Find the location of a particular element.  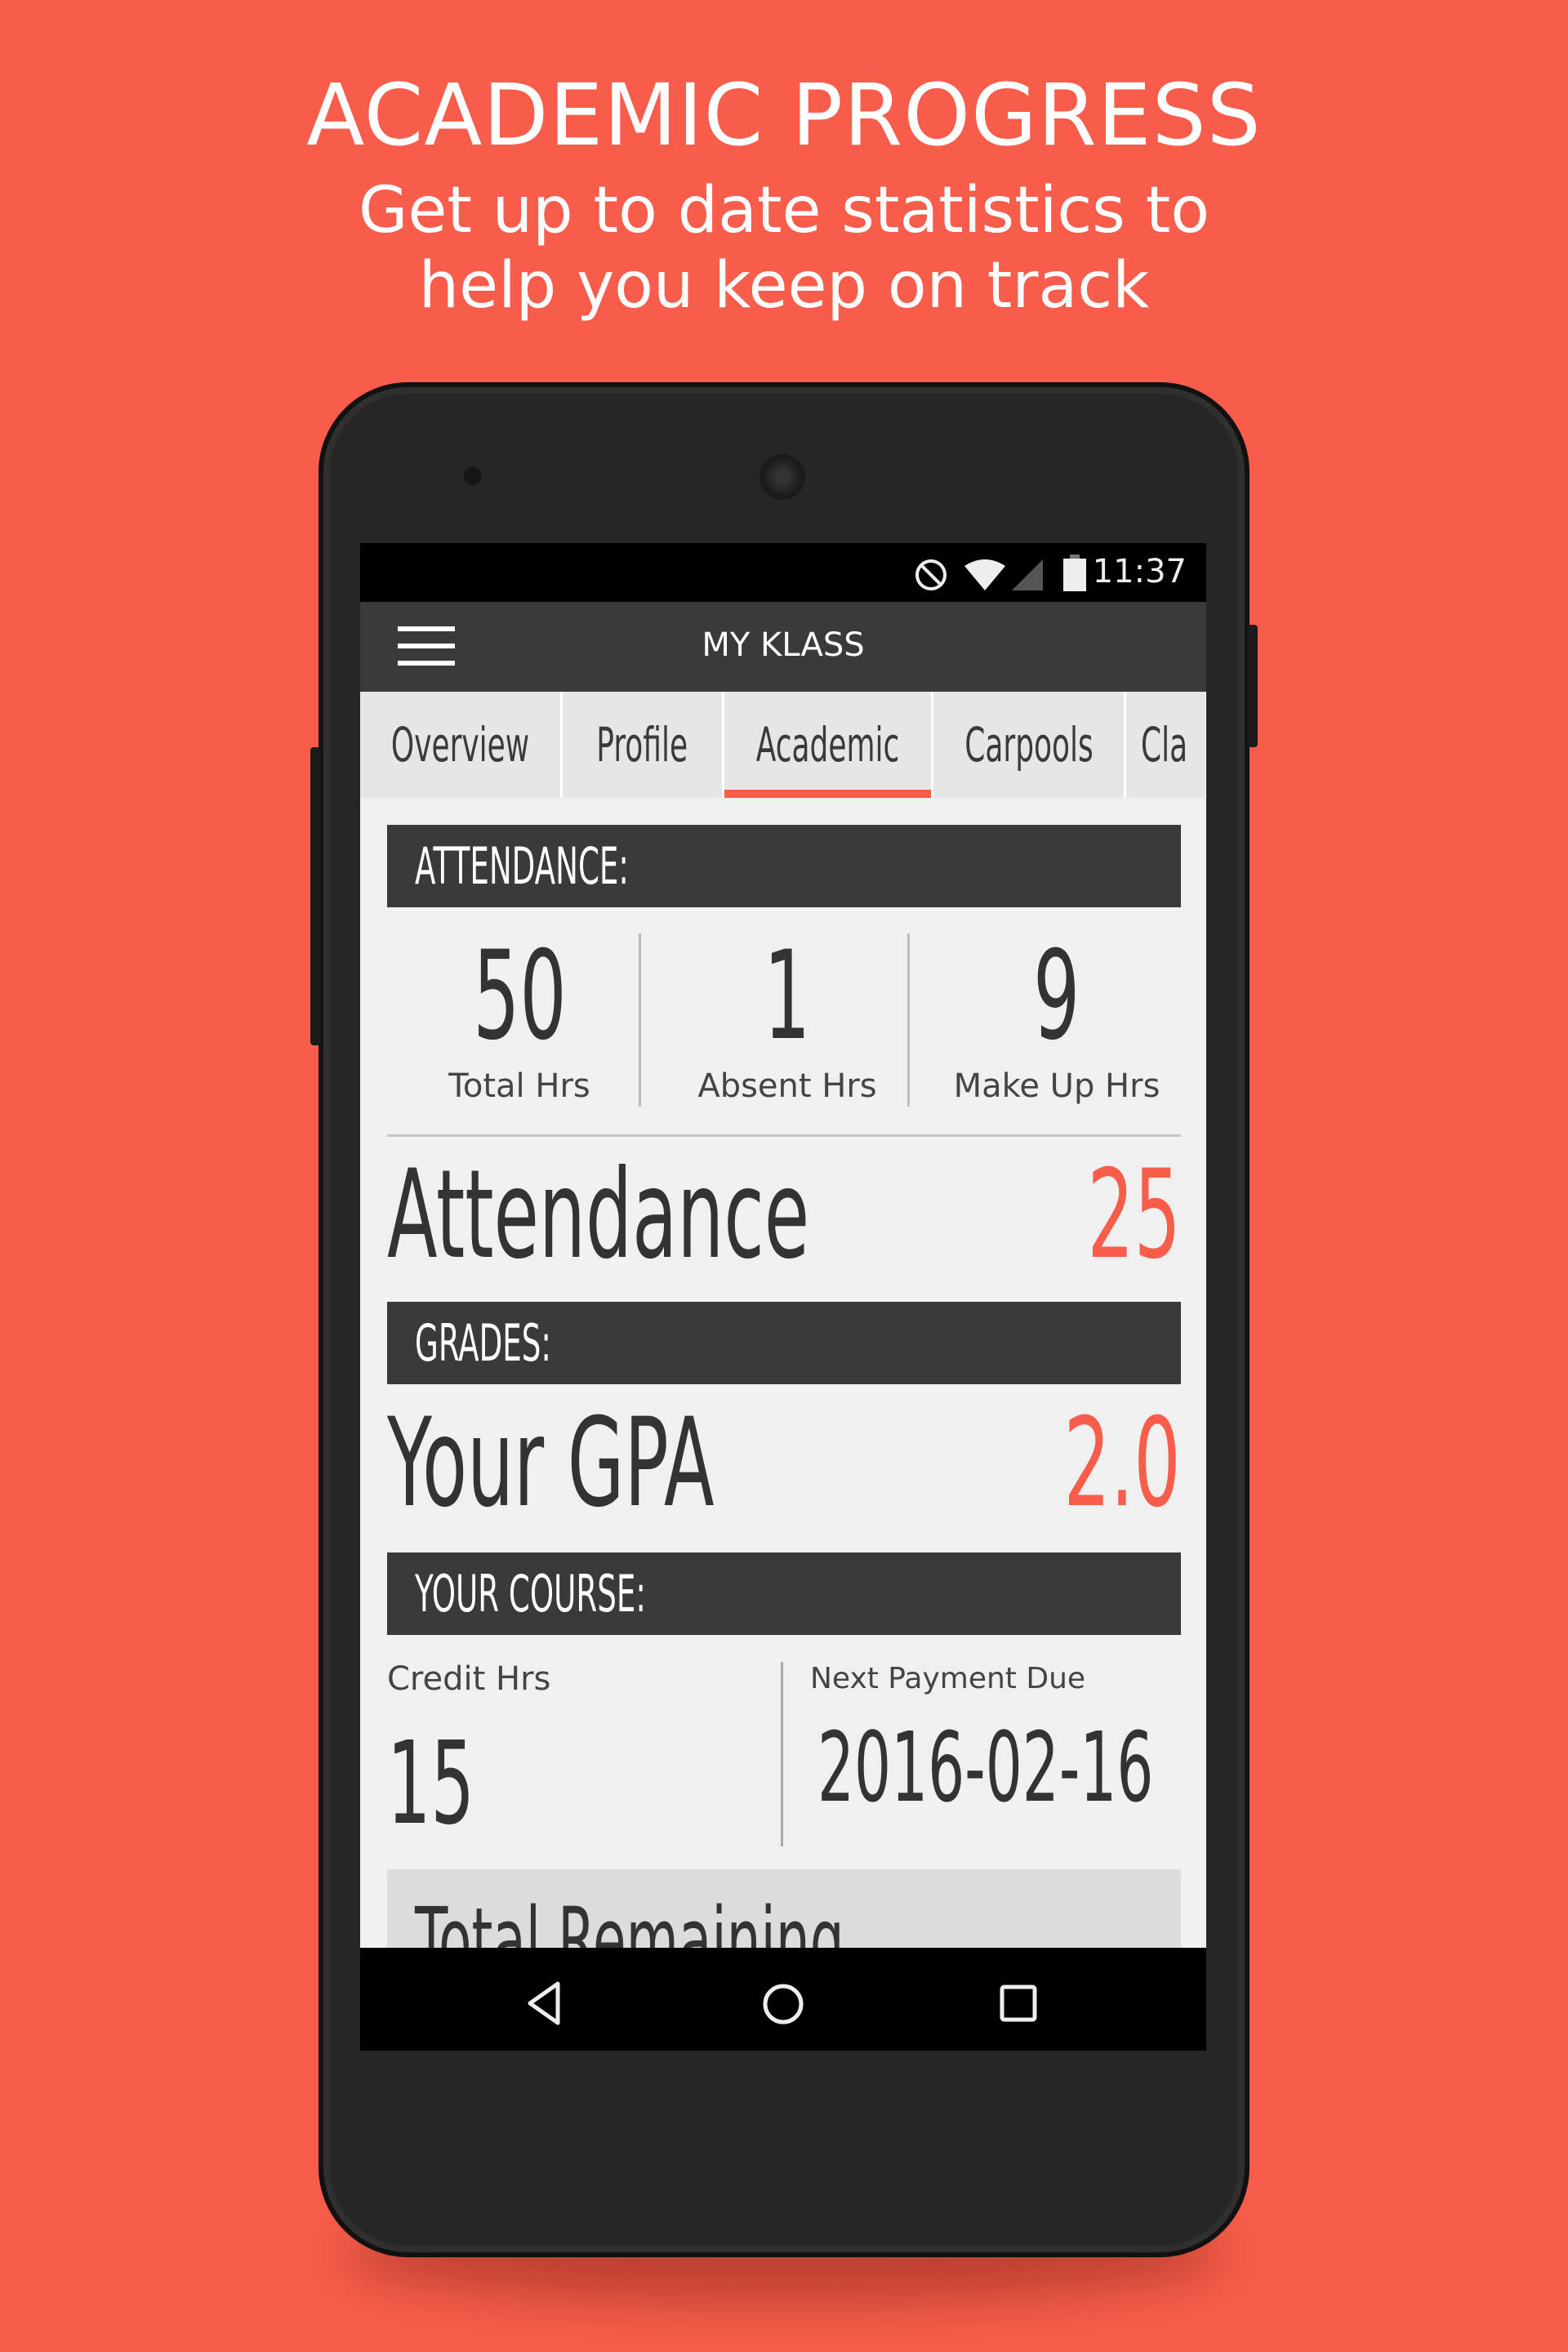

do-not-disturb-icon is located at coordinates (931, 574).